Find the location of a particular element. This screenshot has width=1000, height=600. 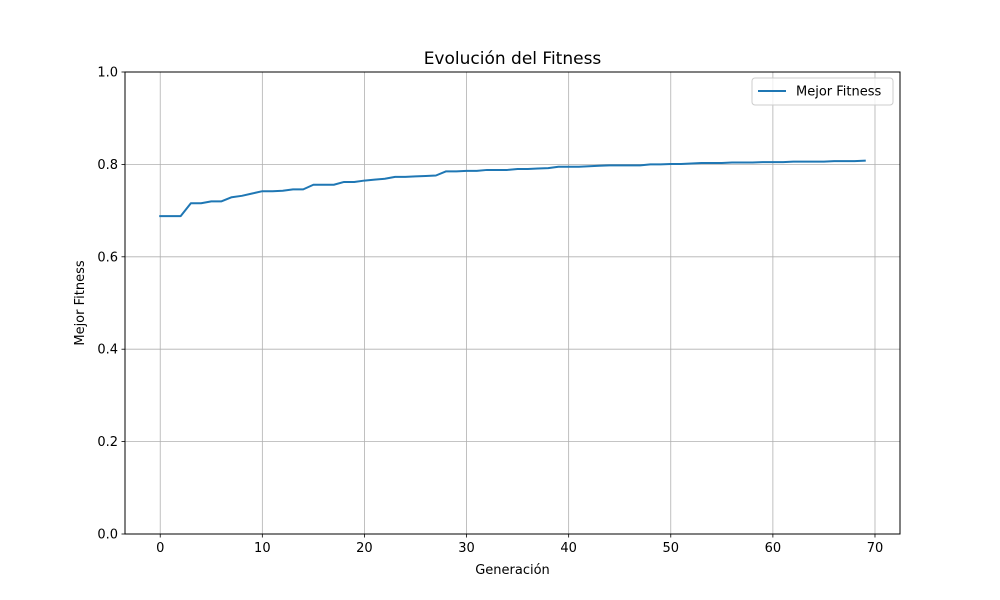

x-tick-label: 40 is located at coordinates (568, 548).